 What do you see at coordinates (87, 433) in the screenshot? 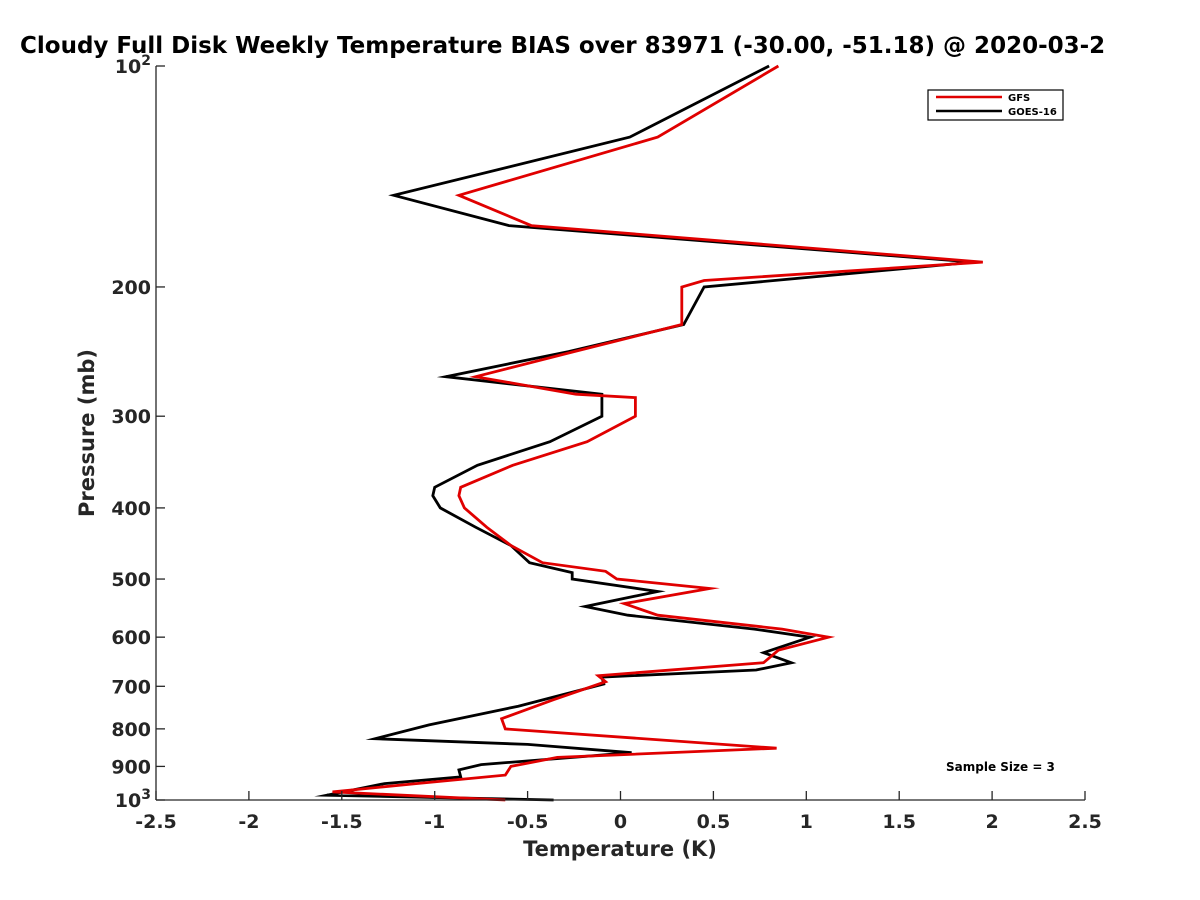
I see `y-axis-label: Pressure (mb)` at bounding box center [87, 433].